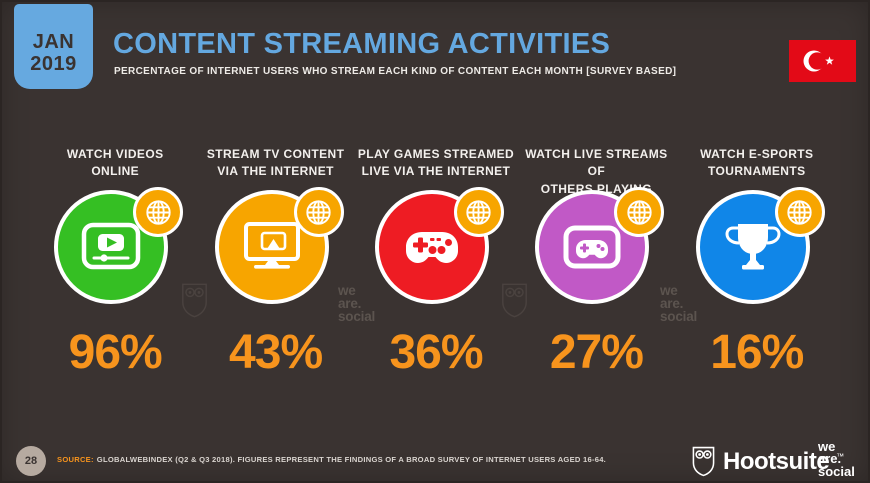 The width and height of the screenshot is (870, 483). I want to click on stat-value: 96%, so click(115, 352).